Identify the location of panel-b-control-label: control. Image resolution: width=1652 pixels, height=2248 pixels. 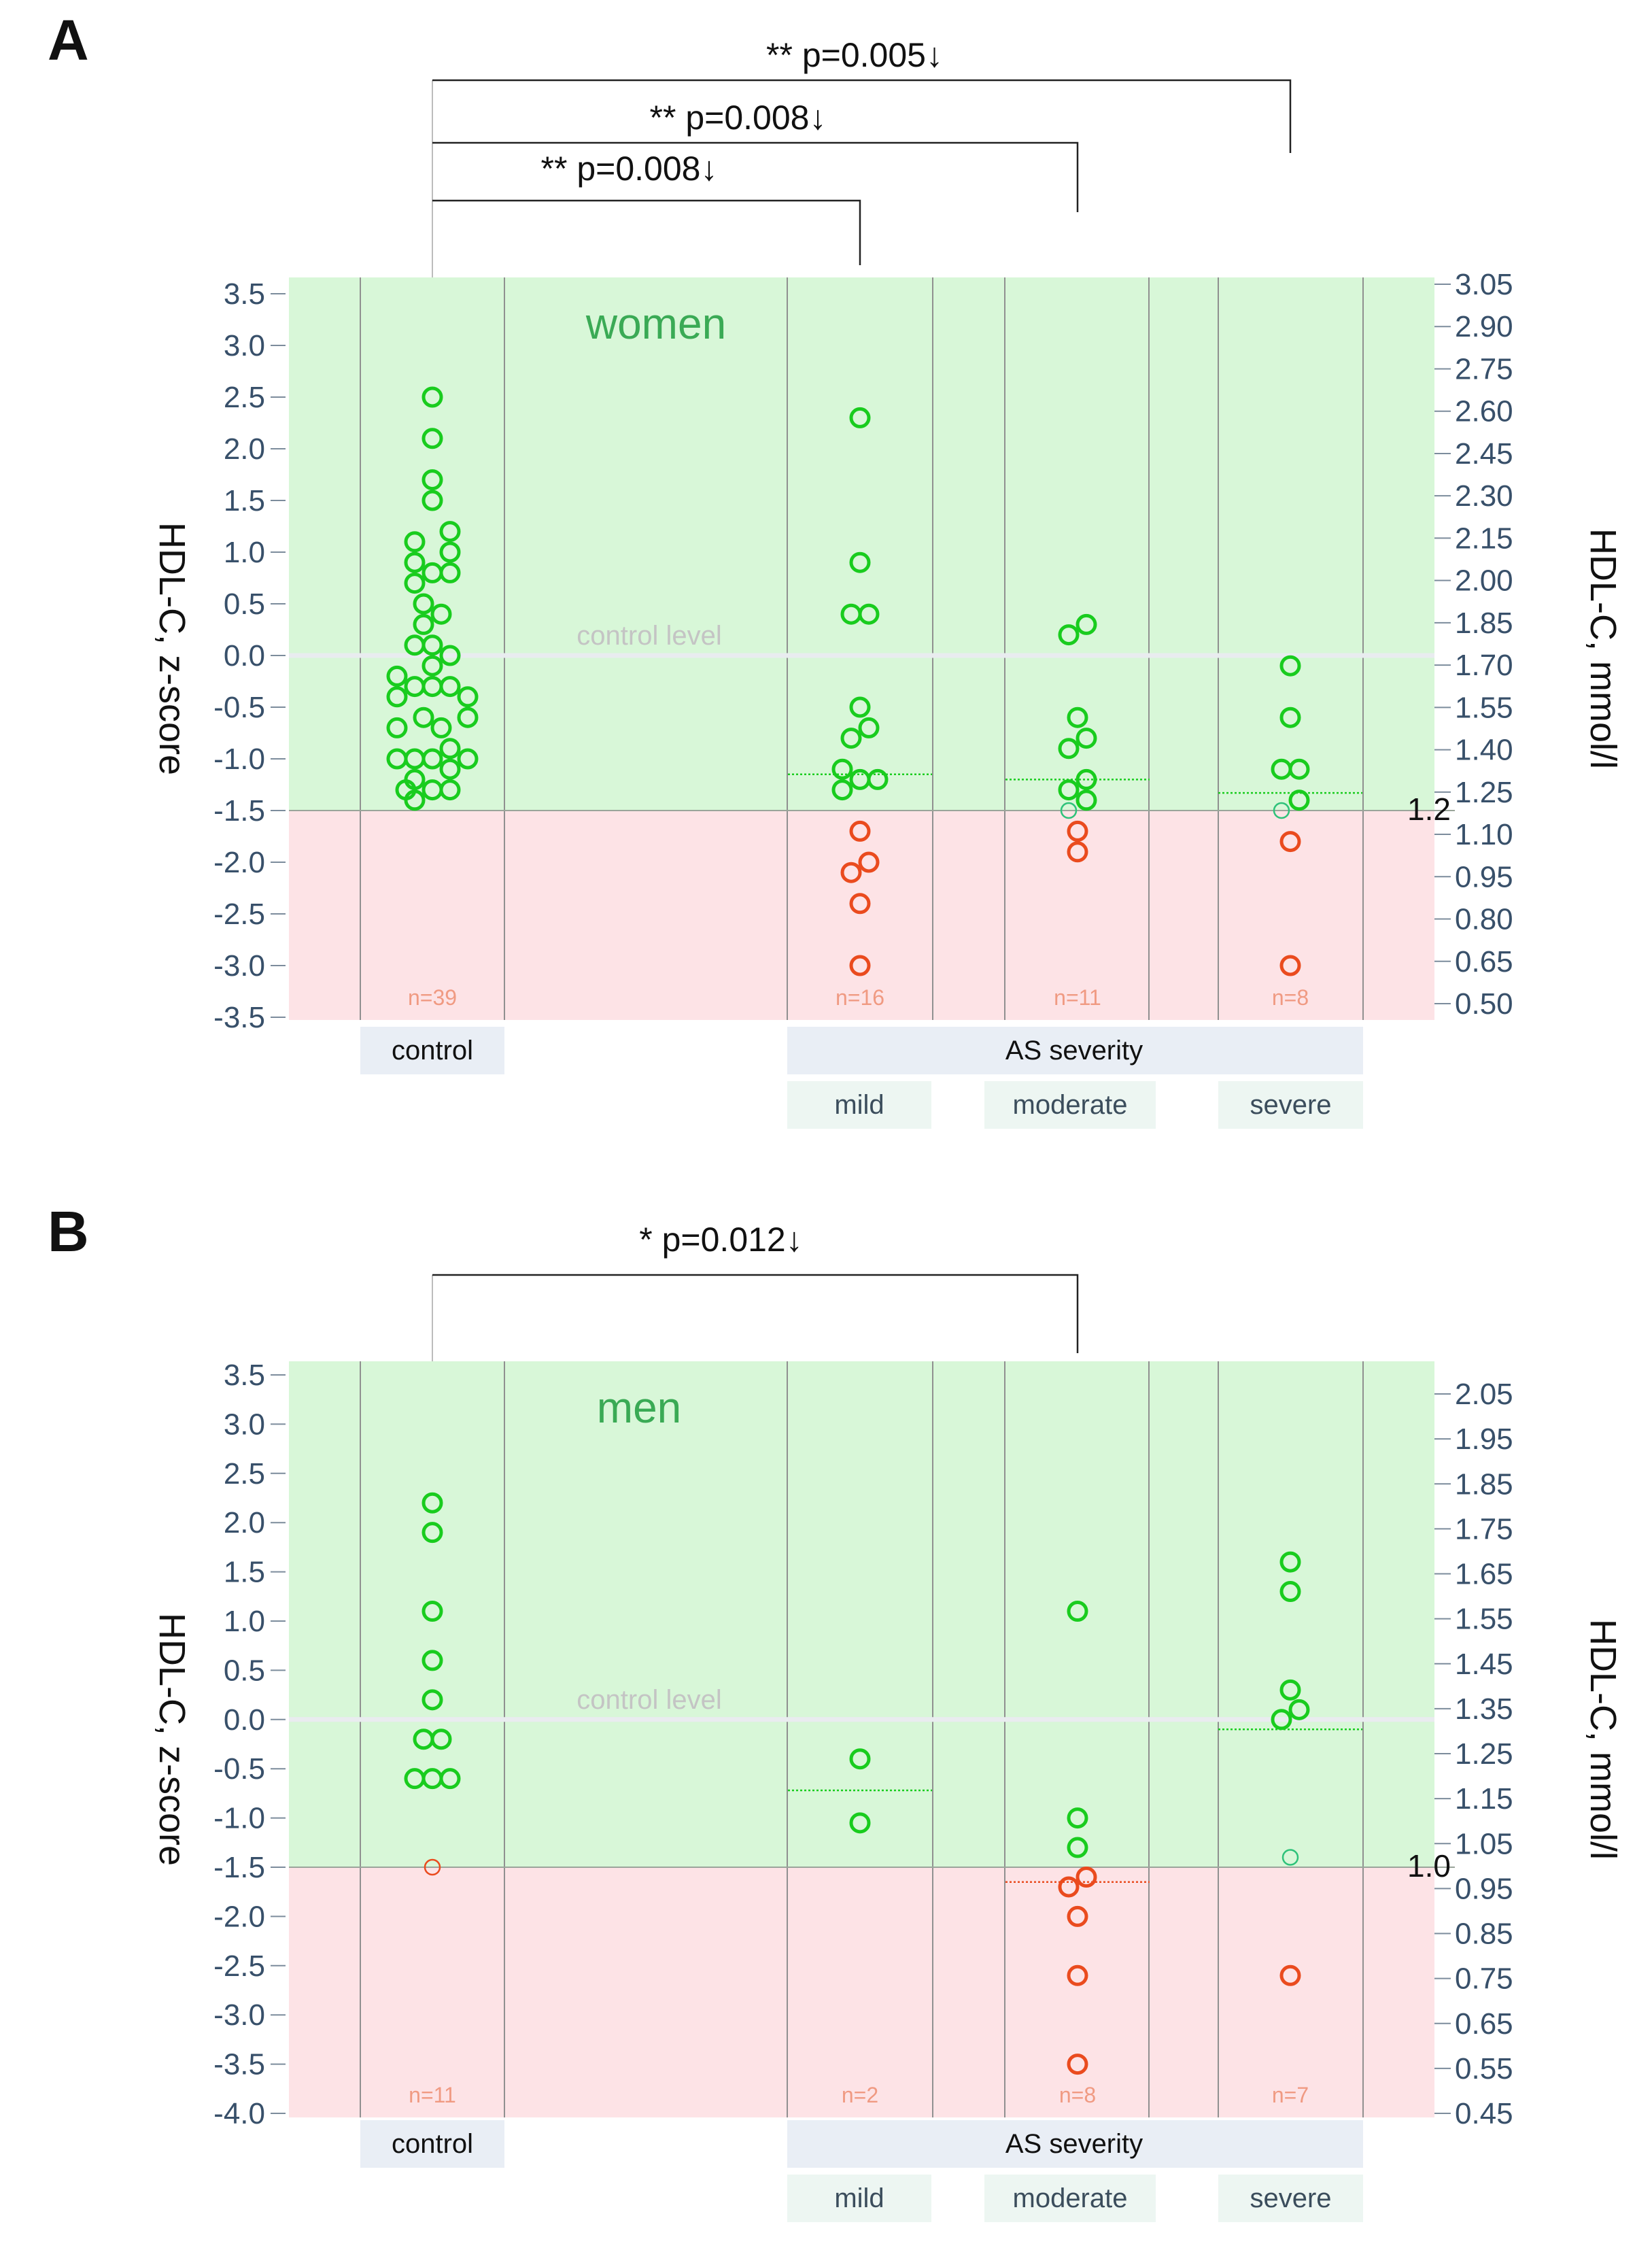
(432, 2144).